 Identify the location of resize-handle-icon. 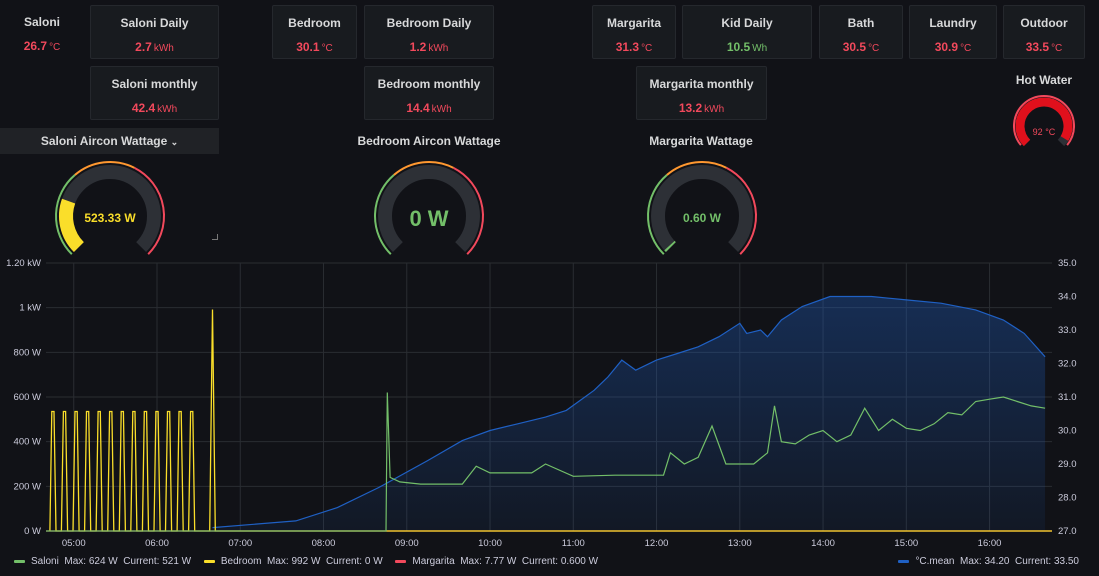
(215, 237).